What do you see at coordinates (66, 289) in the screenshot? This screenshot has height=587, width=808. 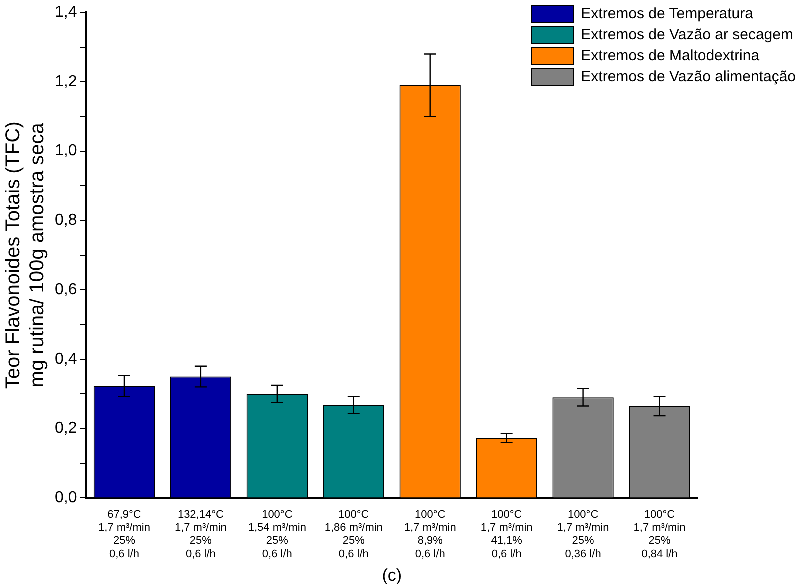 I see `y-tick-label: 0,6` at bounding box center [66, 289].